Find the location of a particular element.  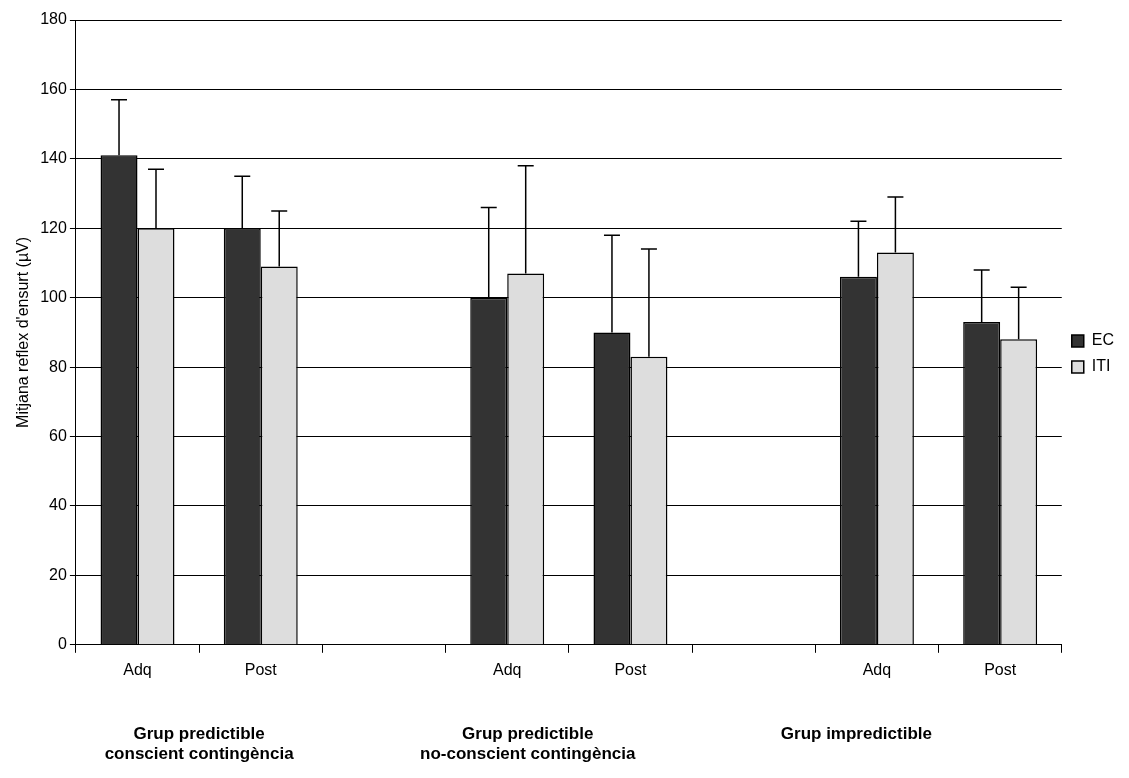

y-tick-label: 180 is located at coordinates (53, 19).